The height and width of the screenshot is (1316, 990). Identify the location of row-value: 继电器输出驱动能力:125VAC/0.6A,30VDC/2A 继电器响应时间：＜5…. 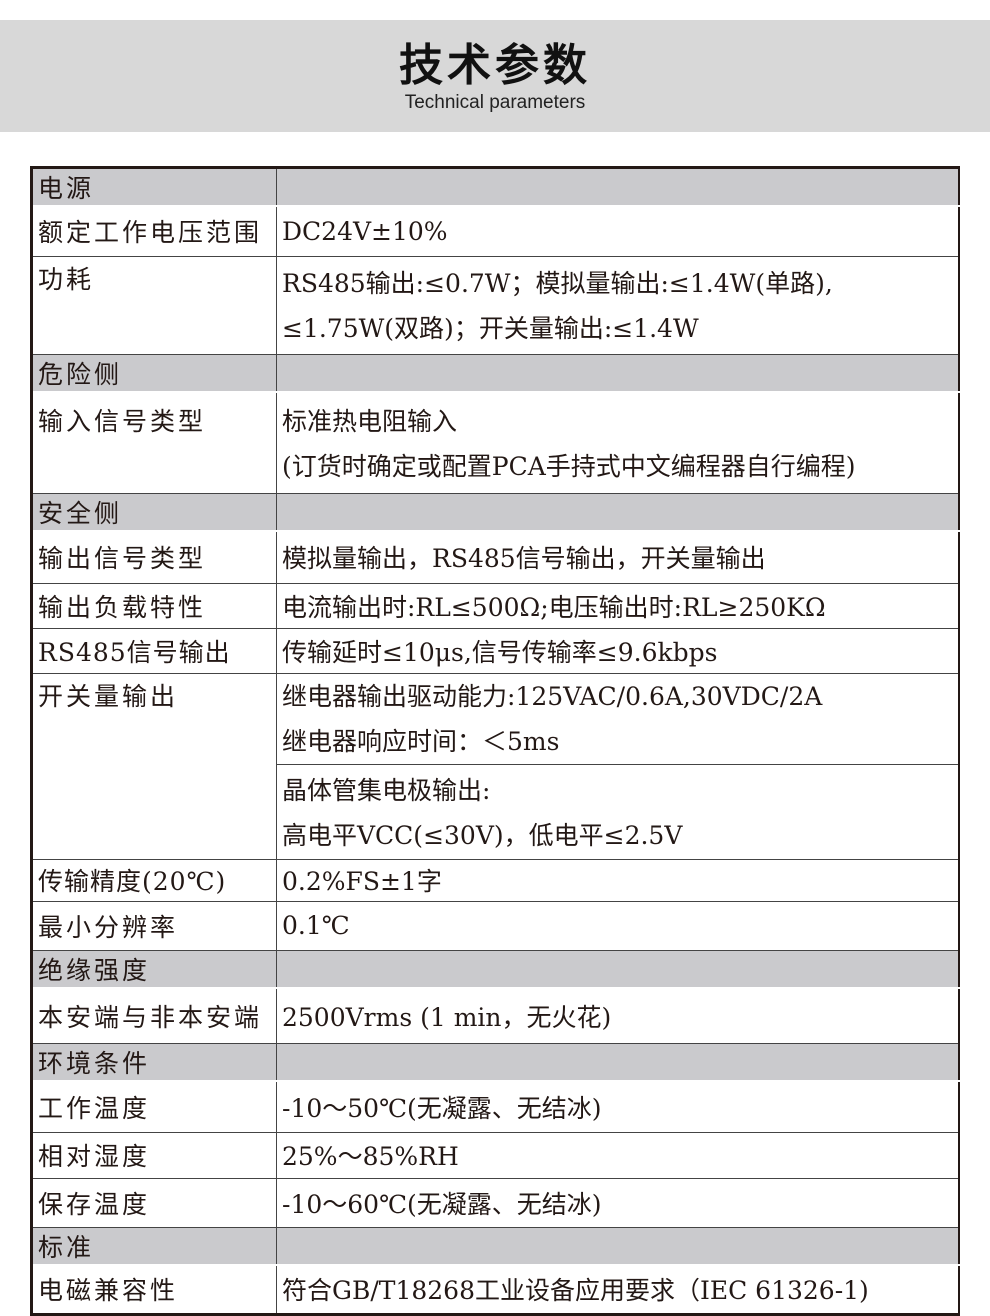
(618, 718).